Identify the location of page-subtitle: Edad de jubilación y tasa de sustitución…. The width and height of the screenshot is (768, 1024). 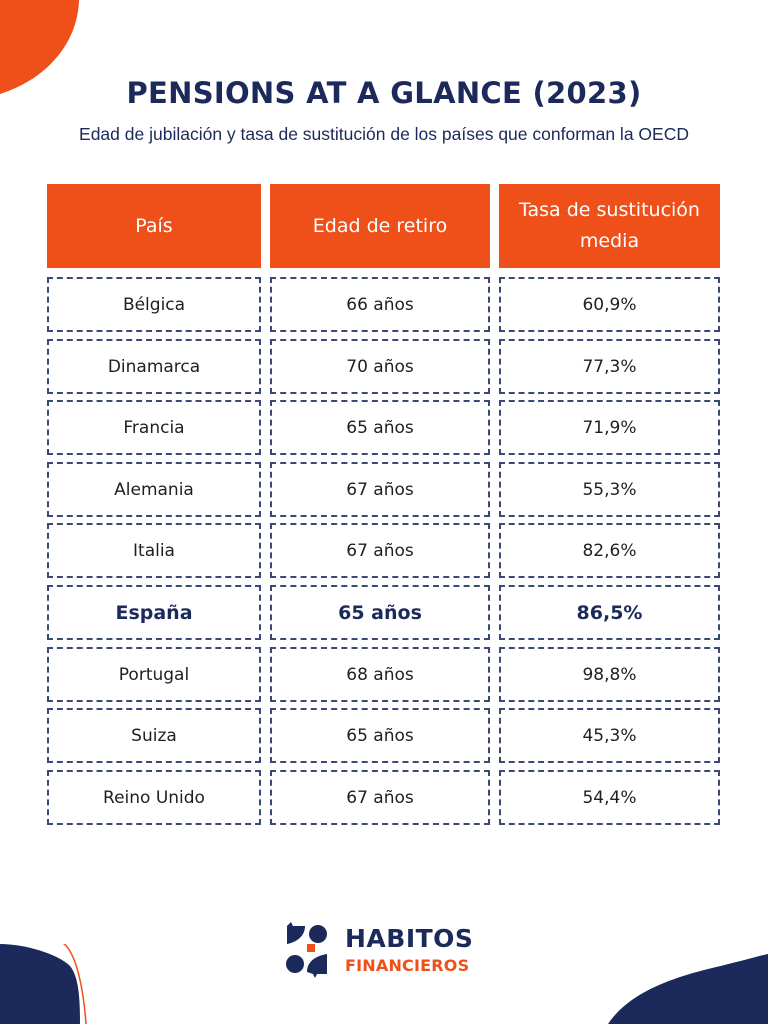
(384, 134).